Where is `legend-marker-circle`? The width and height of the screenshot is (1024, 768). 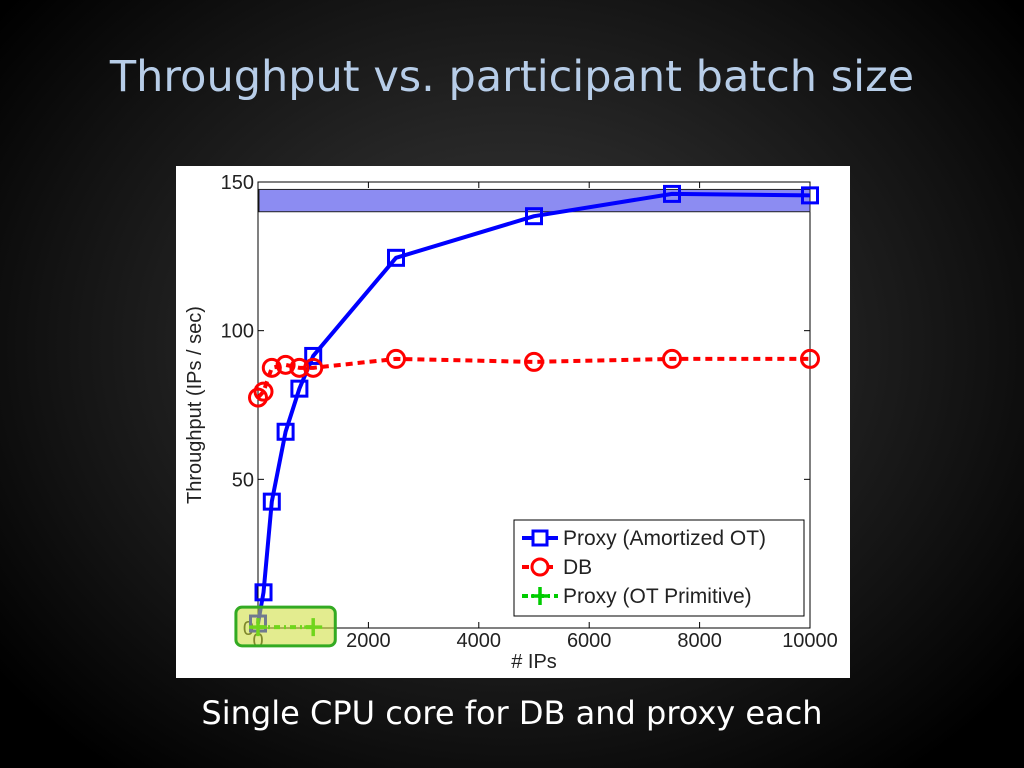 legend-marker-circle is located at coordinates (540, 567).